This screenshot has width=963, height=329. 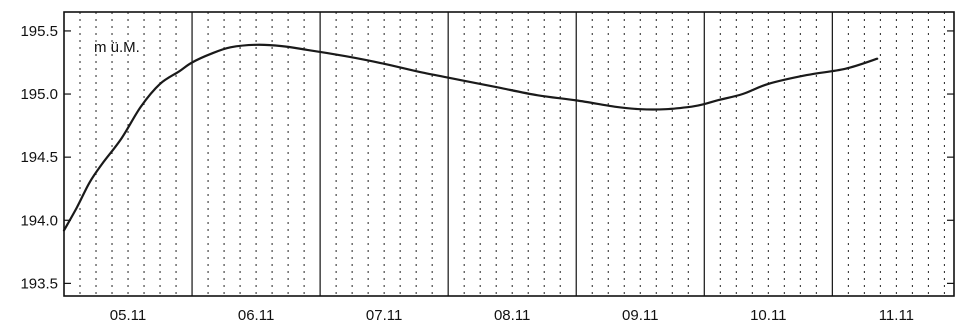 What do you see at coordinates (39, 220) in the screenshot?
I see `y-tick-label: 194.0` at bounding box center [39, 220].